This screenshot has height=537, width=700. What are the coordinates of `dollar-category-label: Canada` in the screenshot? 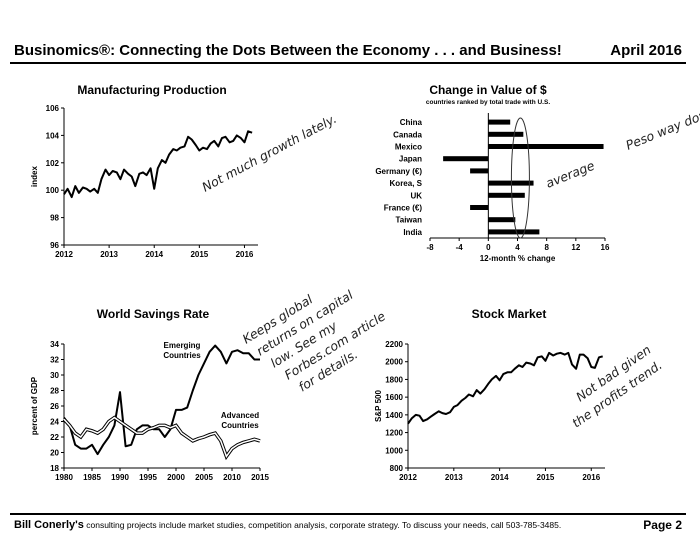 It's located at (407, 134).